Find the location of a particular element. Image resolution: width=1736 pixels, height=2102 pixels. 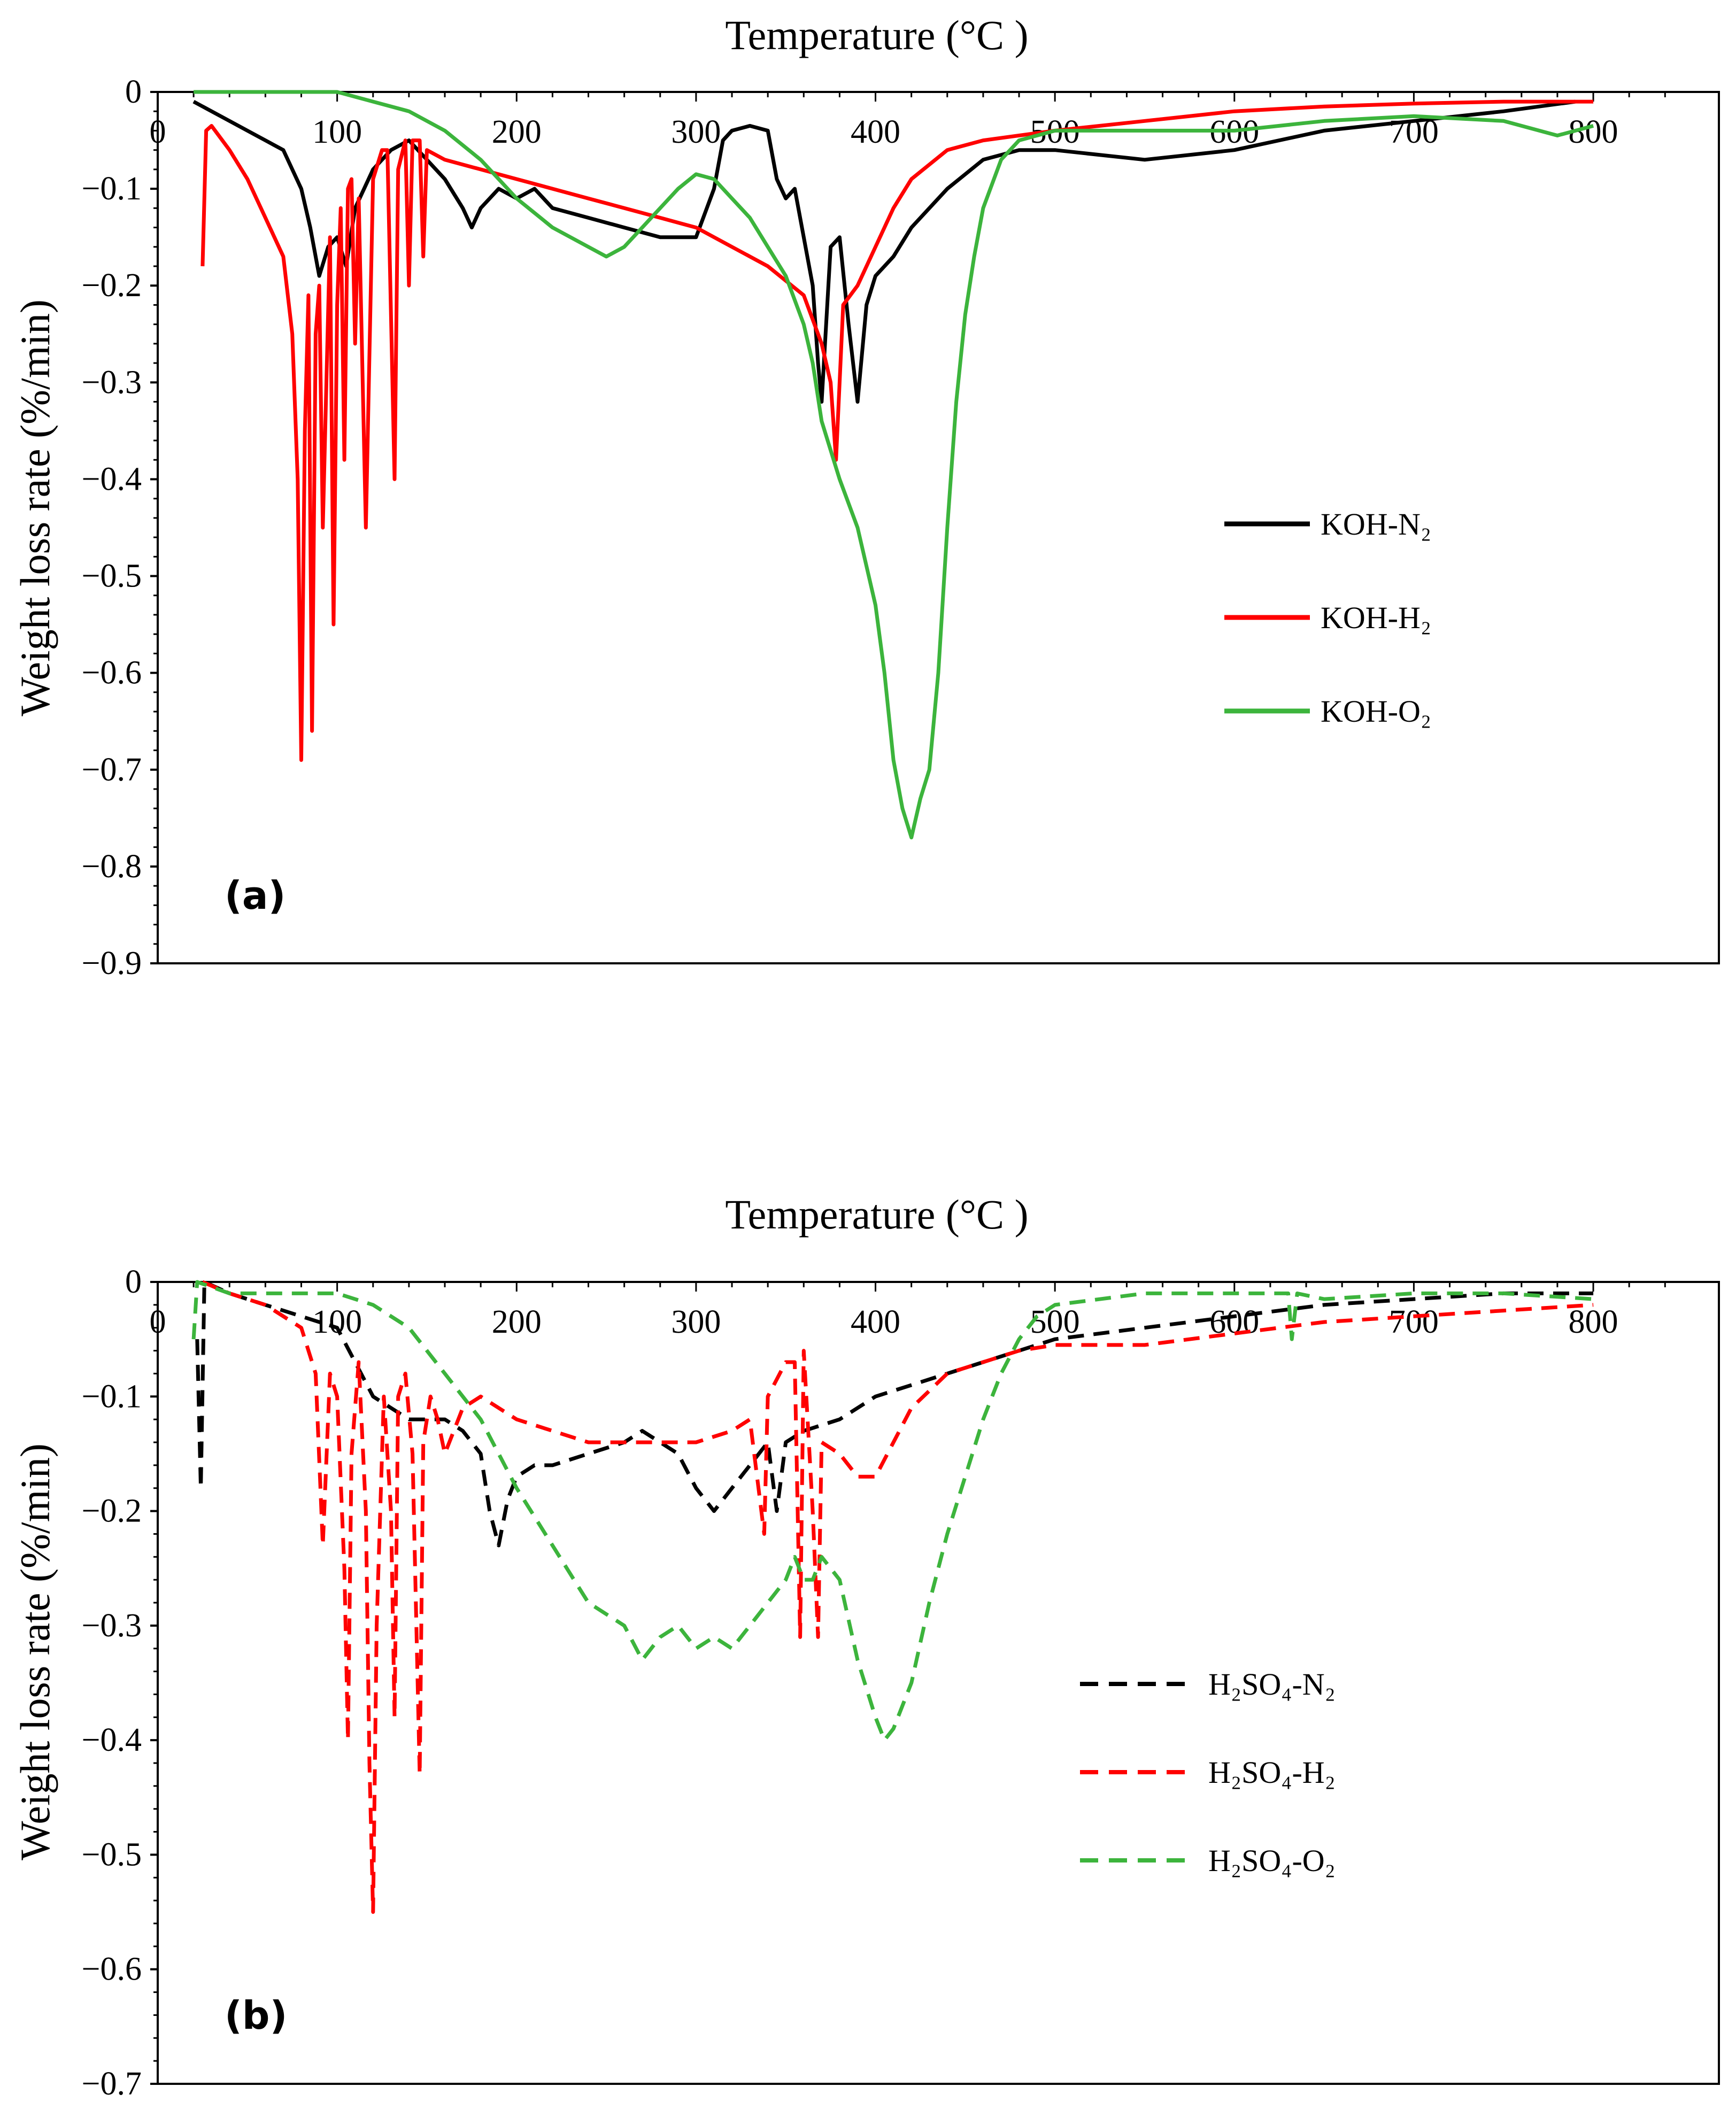

panel-b-legend: H₂SO₄-N₂ H₂SO₄-H₂ H₂SO₄-O₂ is located at coordinates (1208, 1772).